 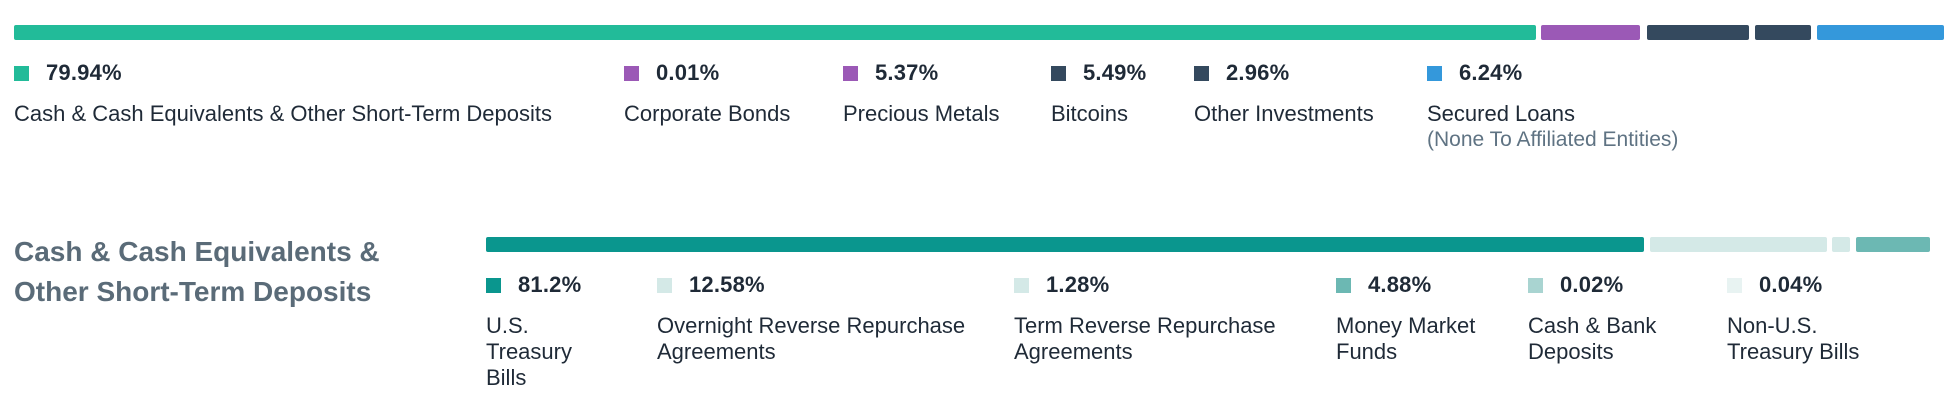 What do you see at coordinates (1304, 93) in the screenshot?
I see `legend-item-other-investments: 2.96% Other Investments` at bounding box center [1304, 93].